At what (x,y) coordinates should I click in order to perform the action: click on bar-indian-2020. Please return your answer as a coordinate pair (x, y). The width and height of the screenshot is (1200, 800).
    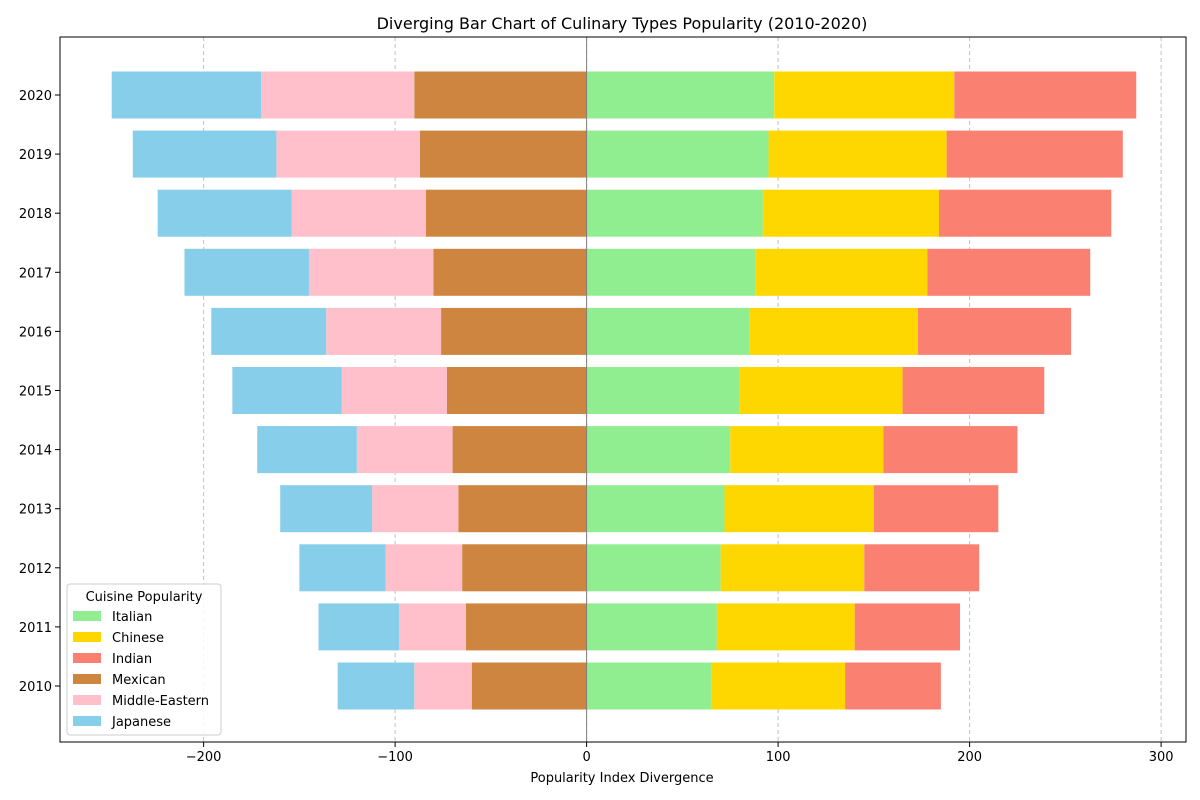
    Looking at the image, I should click on (1045, 95).